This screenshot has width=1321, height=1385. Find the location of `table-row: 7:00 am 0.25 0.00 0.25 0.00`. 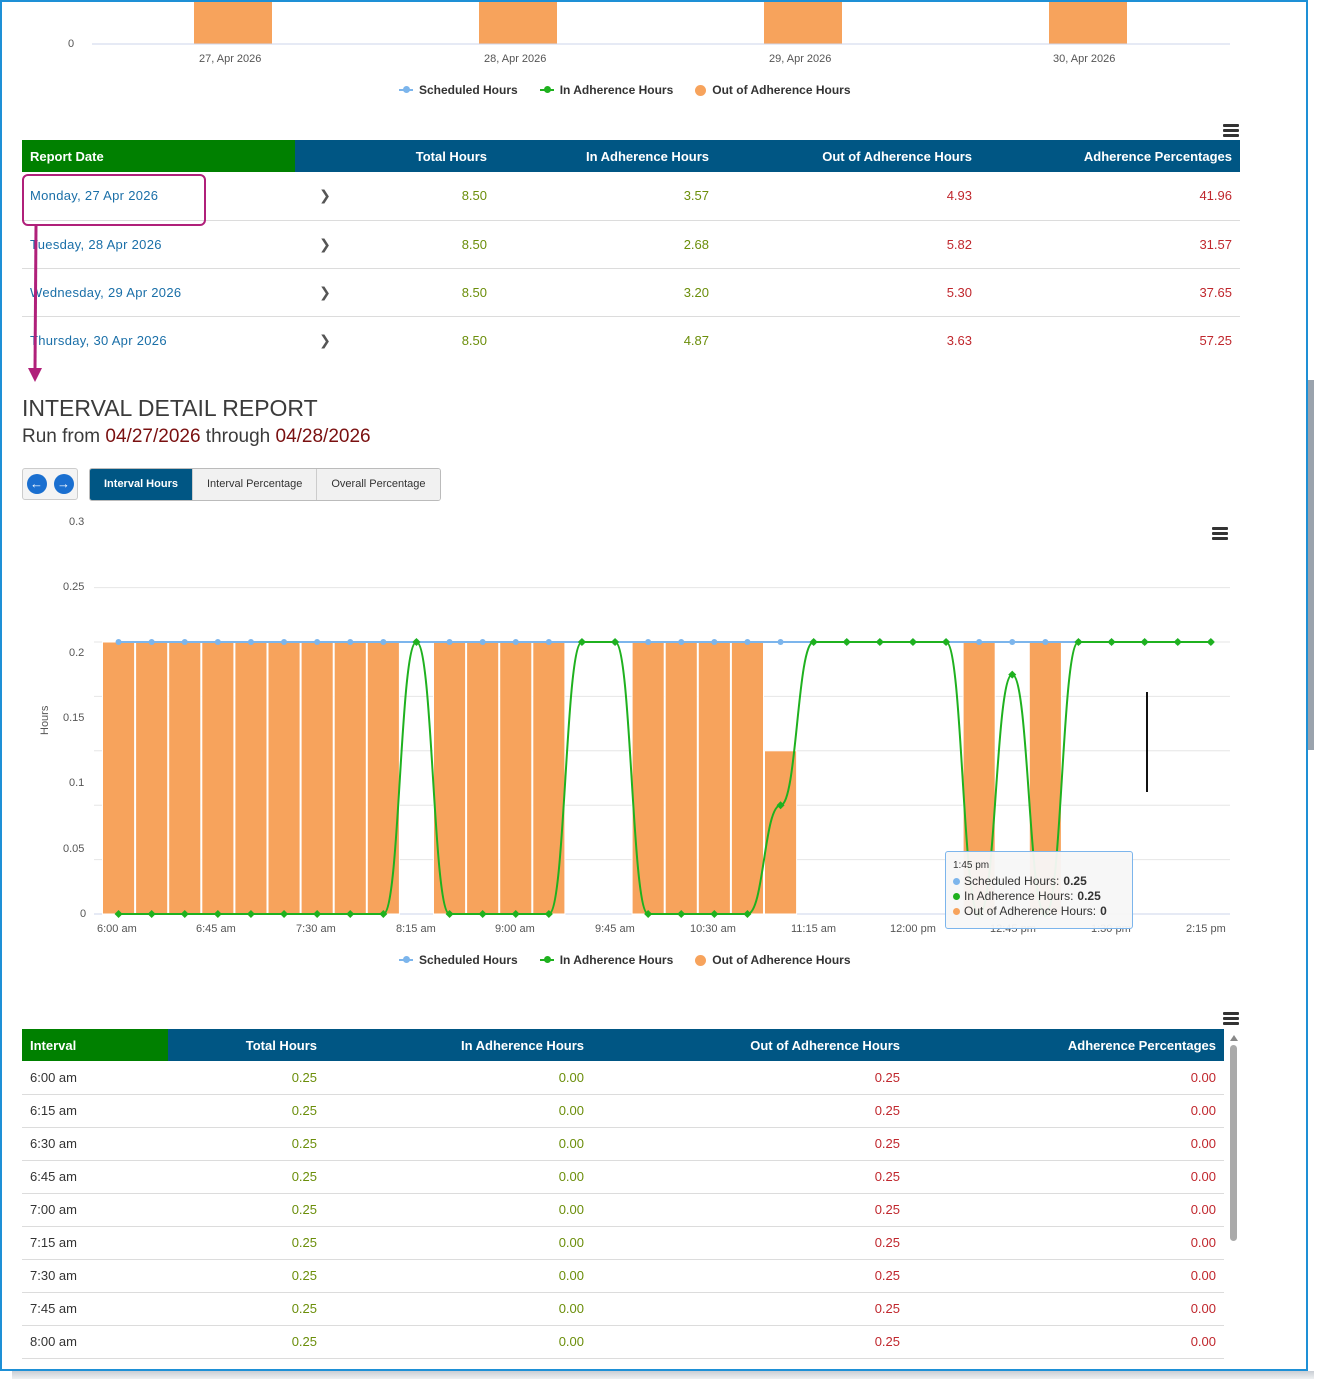

table-row: 7:00 am 0.25 0.00 0.25 0.00 is located at coordinates (623, 1210).